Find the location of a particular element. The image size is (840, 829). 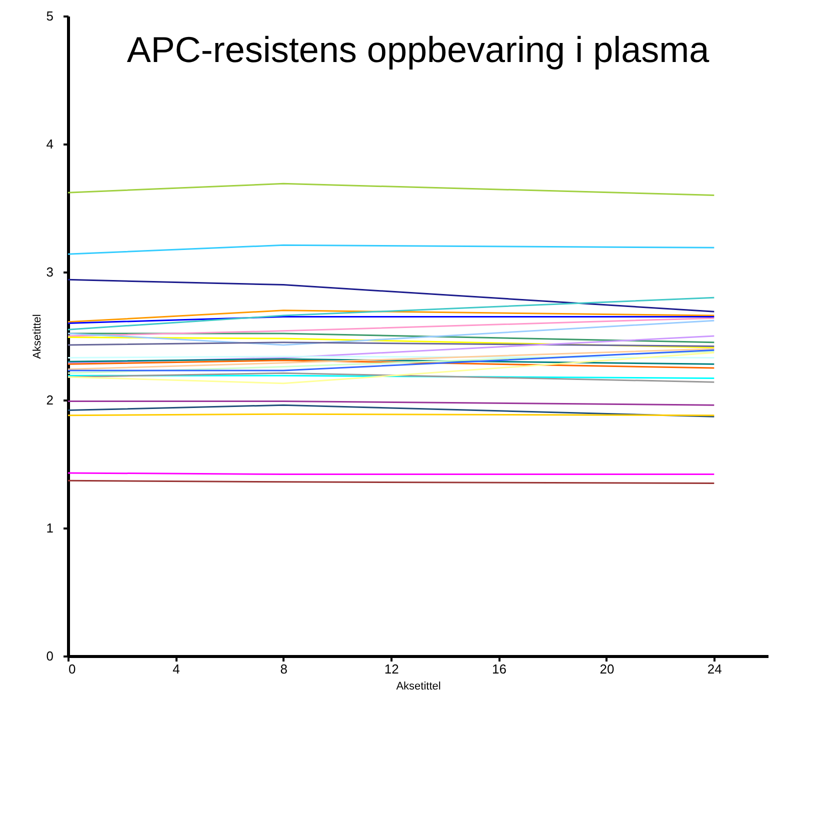

x-tick-label: 12 is located at coordinates (391, 669).